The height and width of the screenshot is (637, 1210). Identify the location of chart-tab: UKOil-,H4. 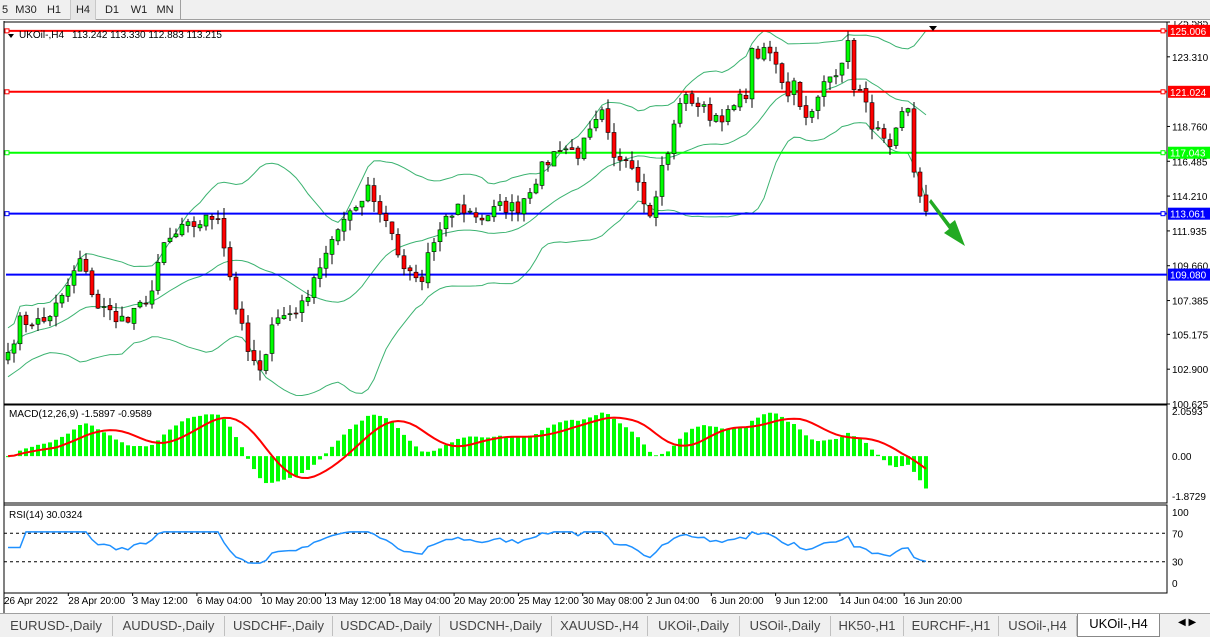
(1118, 625).